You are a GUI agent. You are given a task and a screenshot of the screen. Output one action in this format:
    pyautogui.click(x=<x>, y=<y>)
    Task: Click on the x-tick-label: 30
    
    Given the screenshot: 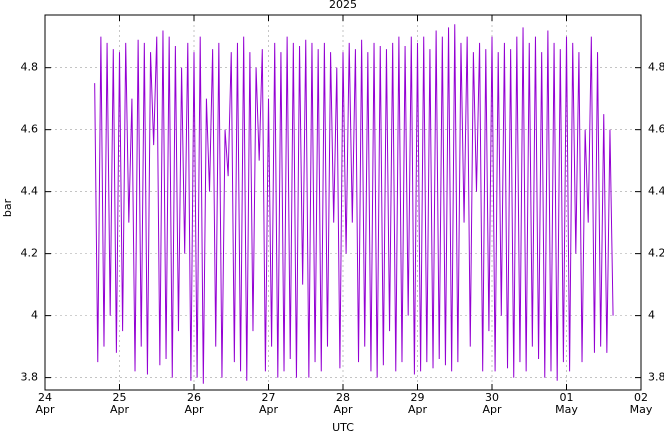 What is the action you would take?
    pyautogui.click(x=492, y=397)
    